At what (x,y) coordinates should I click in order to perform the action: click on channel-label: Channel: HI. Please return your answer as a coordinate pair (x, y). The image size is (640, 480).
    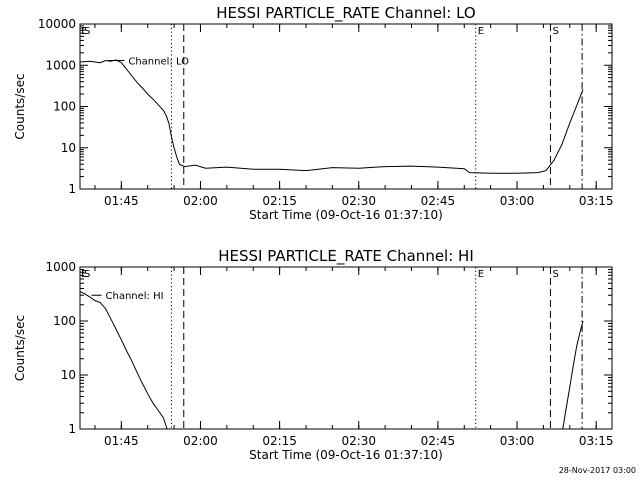
    Looking at the image, I should click on (135, 296).